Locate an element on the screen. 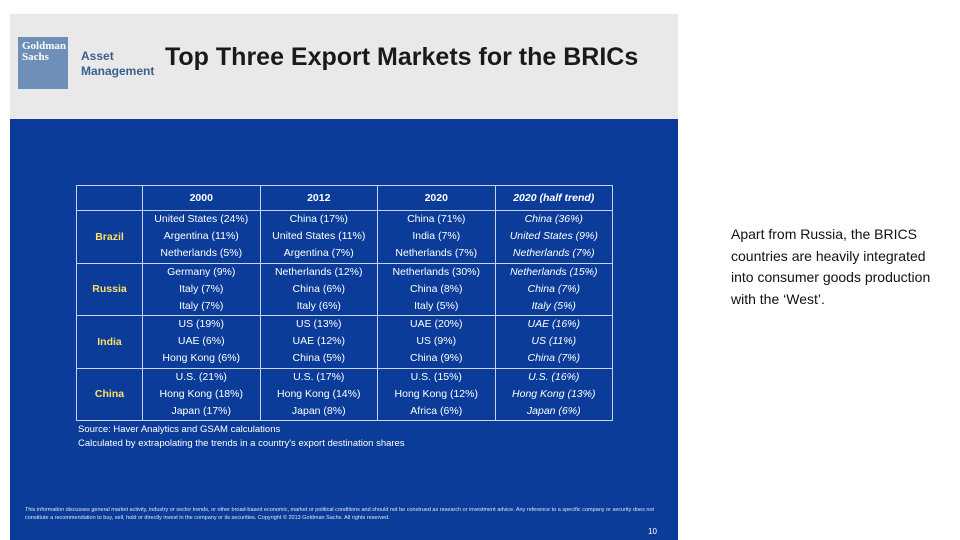 This screenshot has width=960, height=540. cell-line: Hong Kong (14%) is located at coordinates (319, 393).